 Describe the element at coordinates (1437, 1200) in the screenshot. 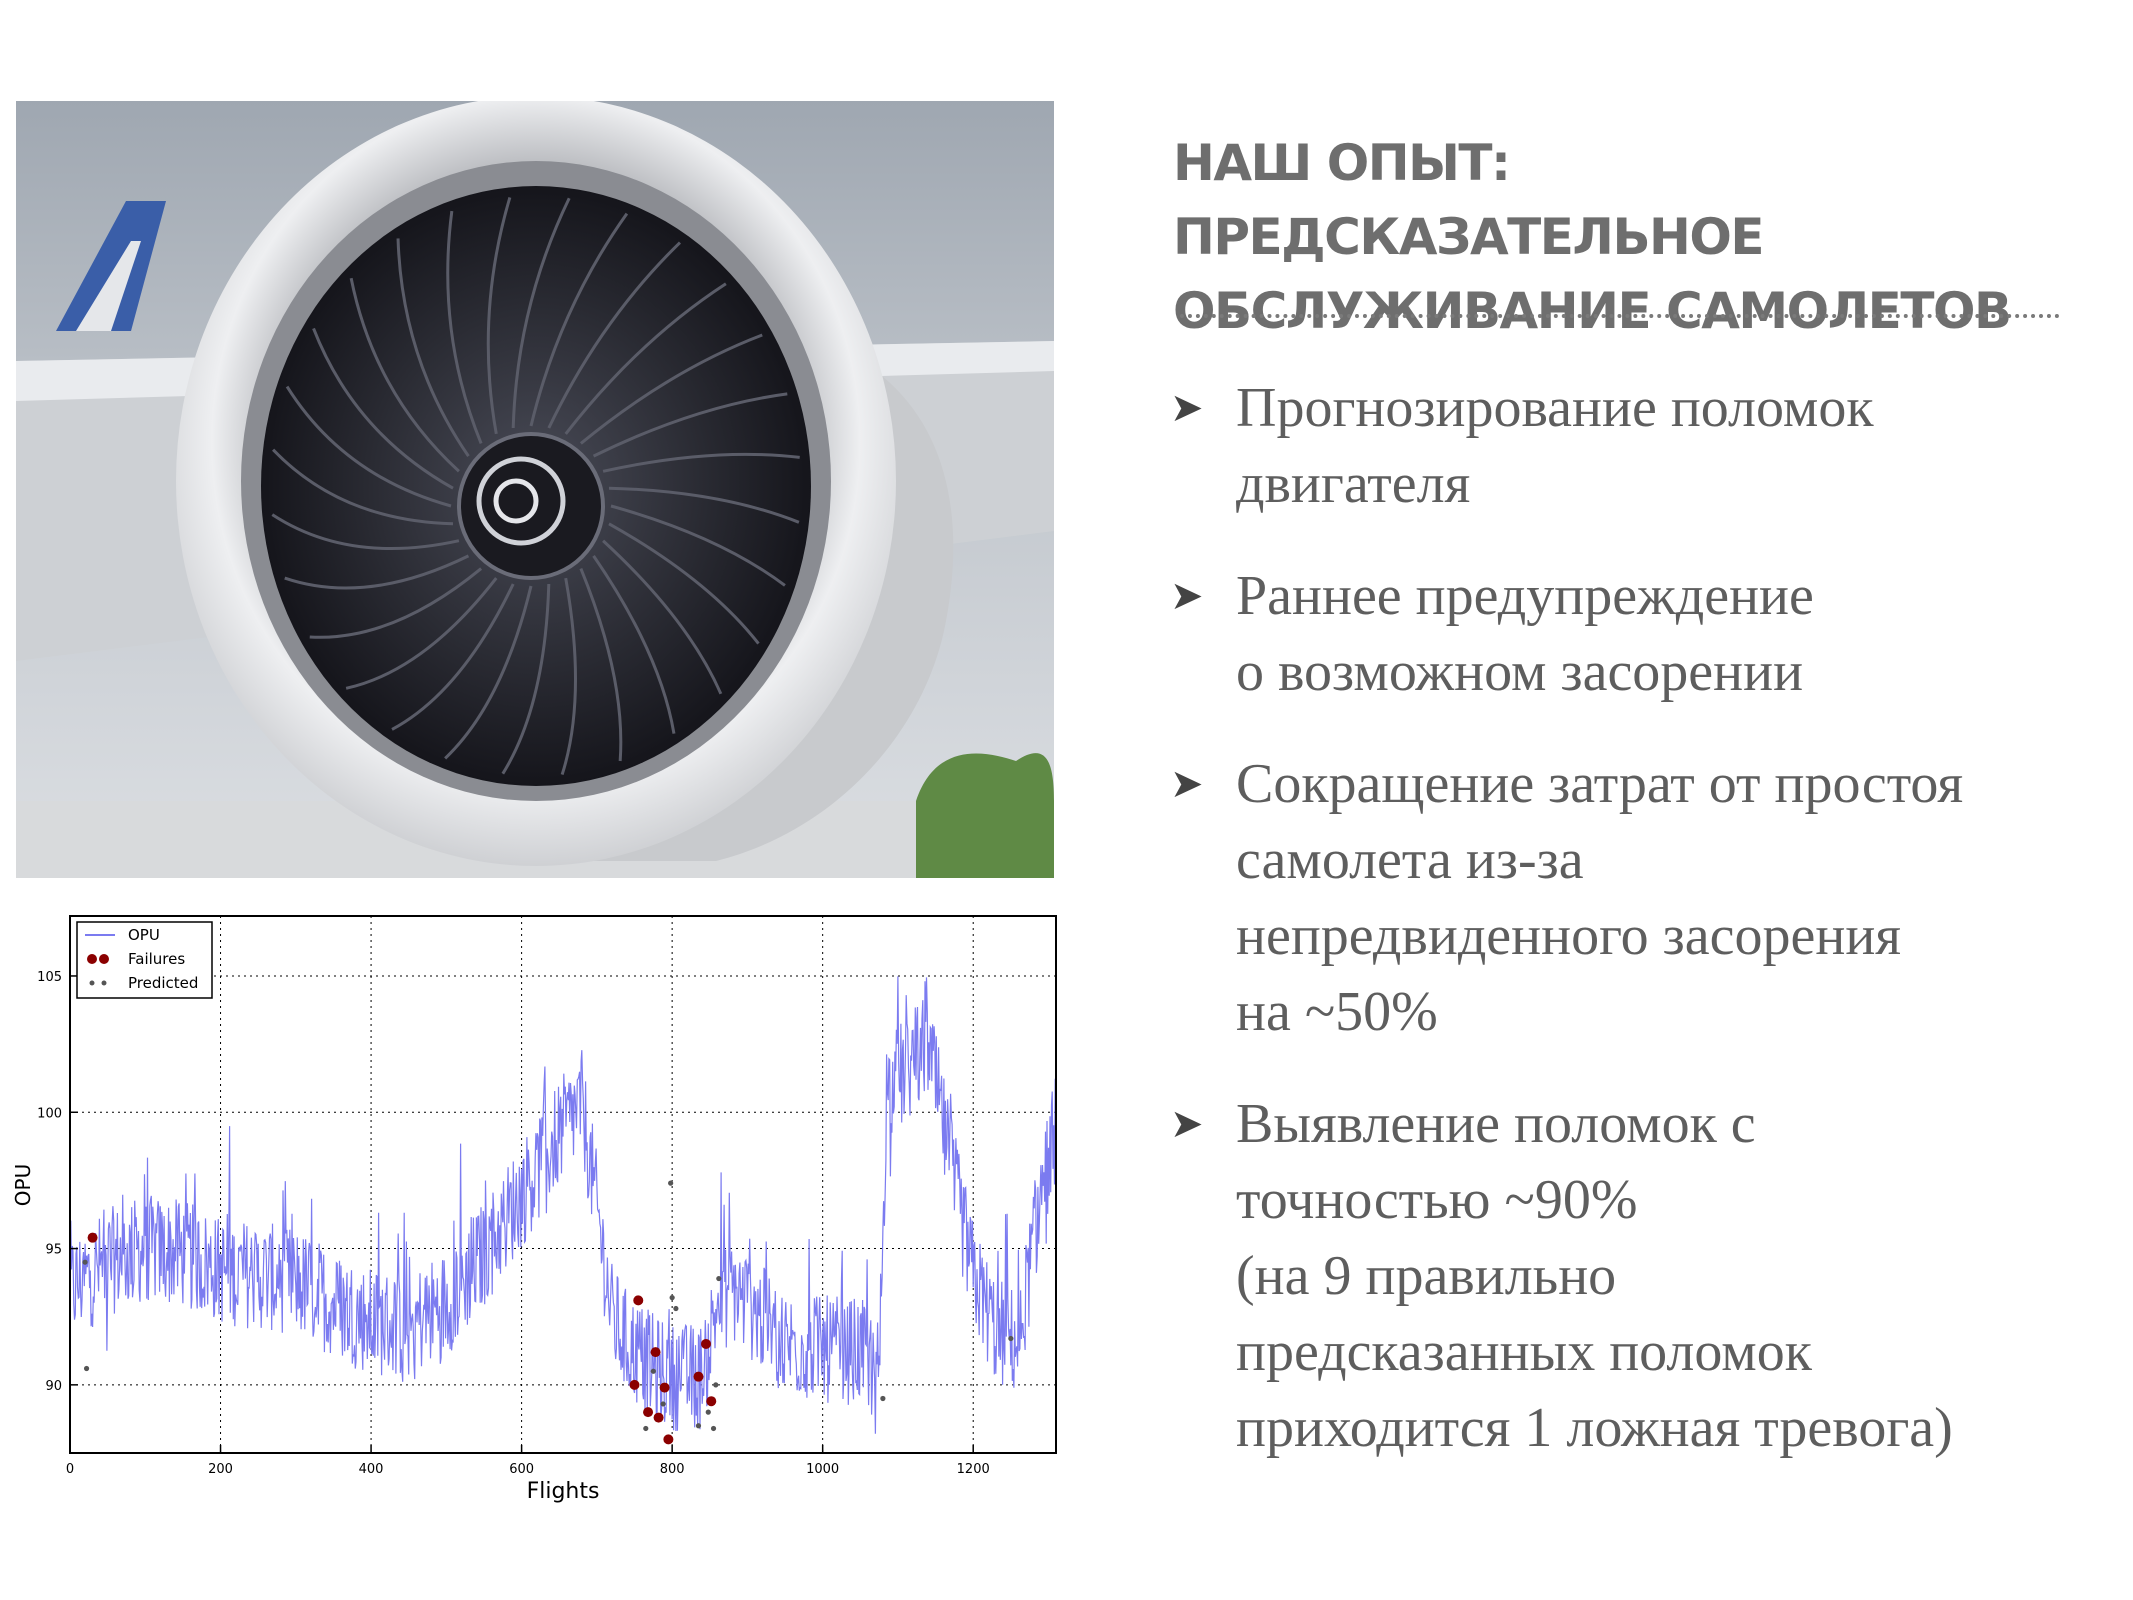

I see `bullet-text-line: точностью ~90%` at that location.